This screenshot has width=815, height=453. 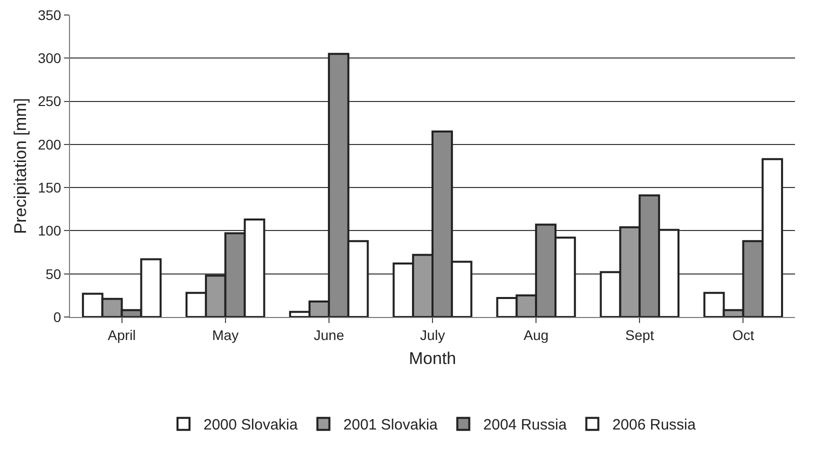 What do you see at coordinates (57, 316) in the screenshot?
I see `y-tick-label: 0` at bounding box center [57, 316].